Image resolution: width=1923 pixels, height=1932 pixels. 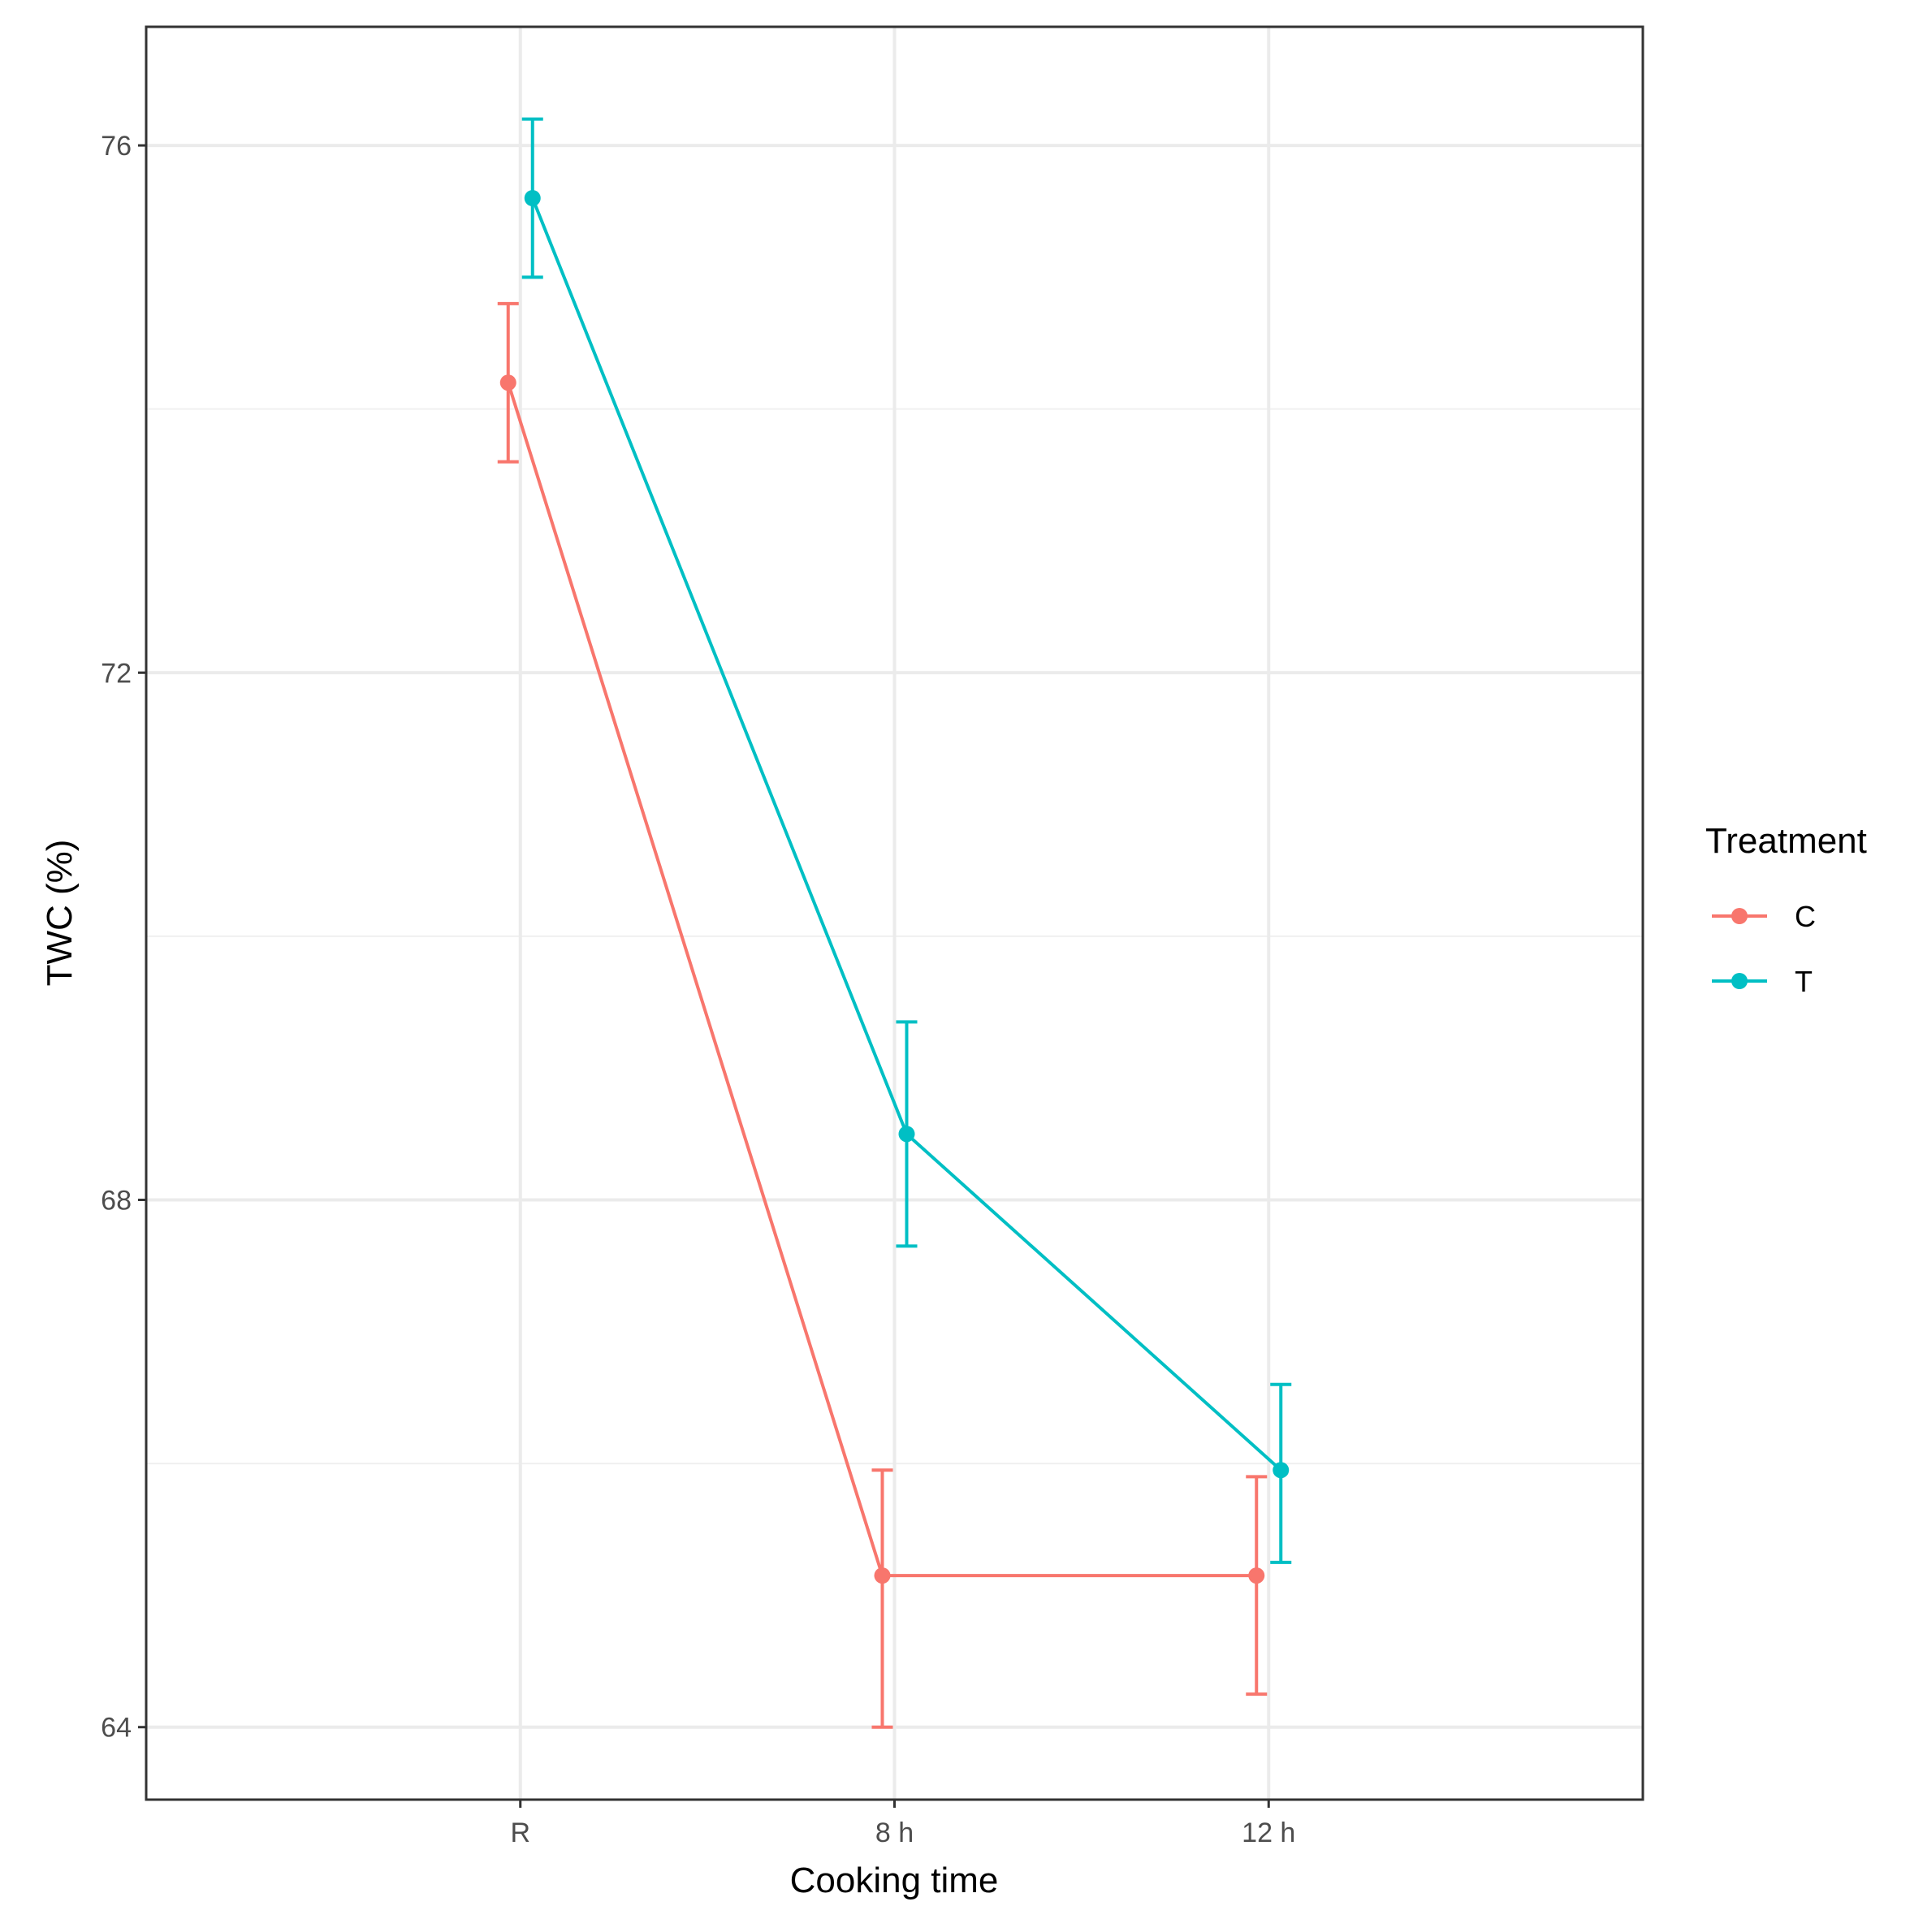 I want to click on x-tick-label: 12 h, so click(x=1268, y=1833).